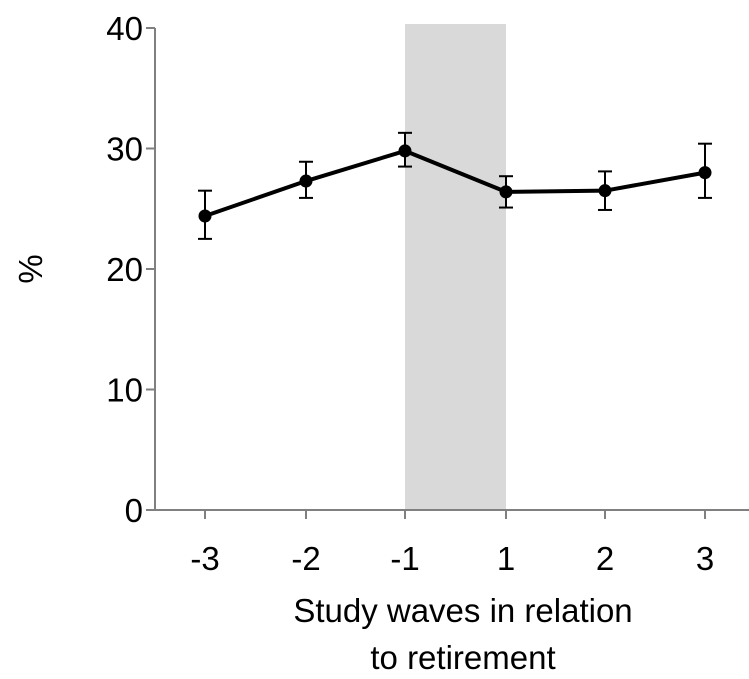 Image resolution: width=749 pixels, height=679 pixels. I want to click on y-tick-label: 0, so click(134, 510).